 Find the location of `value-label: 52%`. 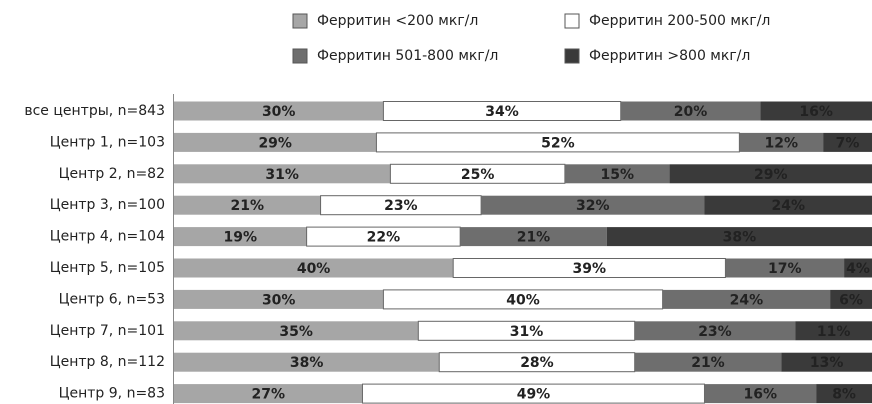

value-label: 52% is located at coordinates (558, 143).